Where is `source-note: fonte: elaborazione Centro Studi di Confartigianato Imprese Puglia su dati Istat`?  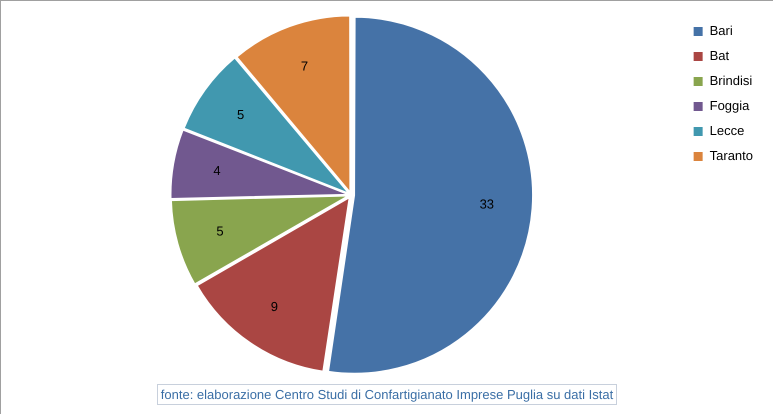
source-note: fonte: elaborazione Centro Studi di Confartigianato Imprese Puglia su dati Istat is located at coordinates (387, 394).